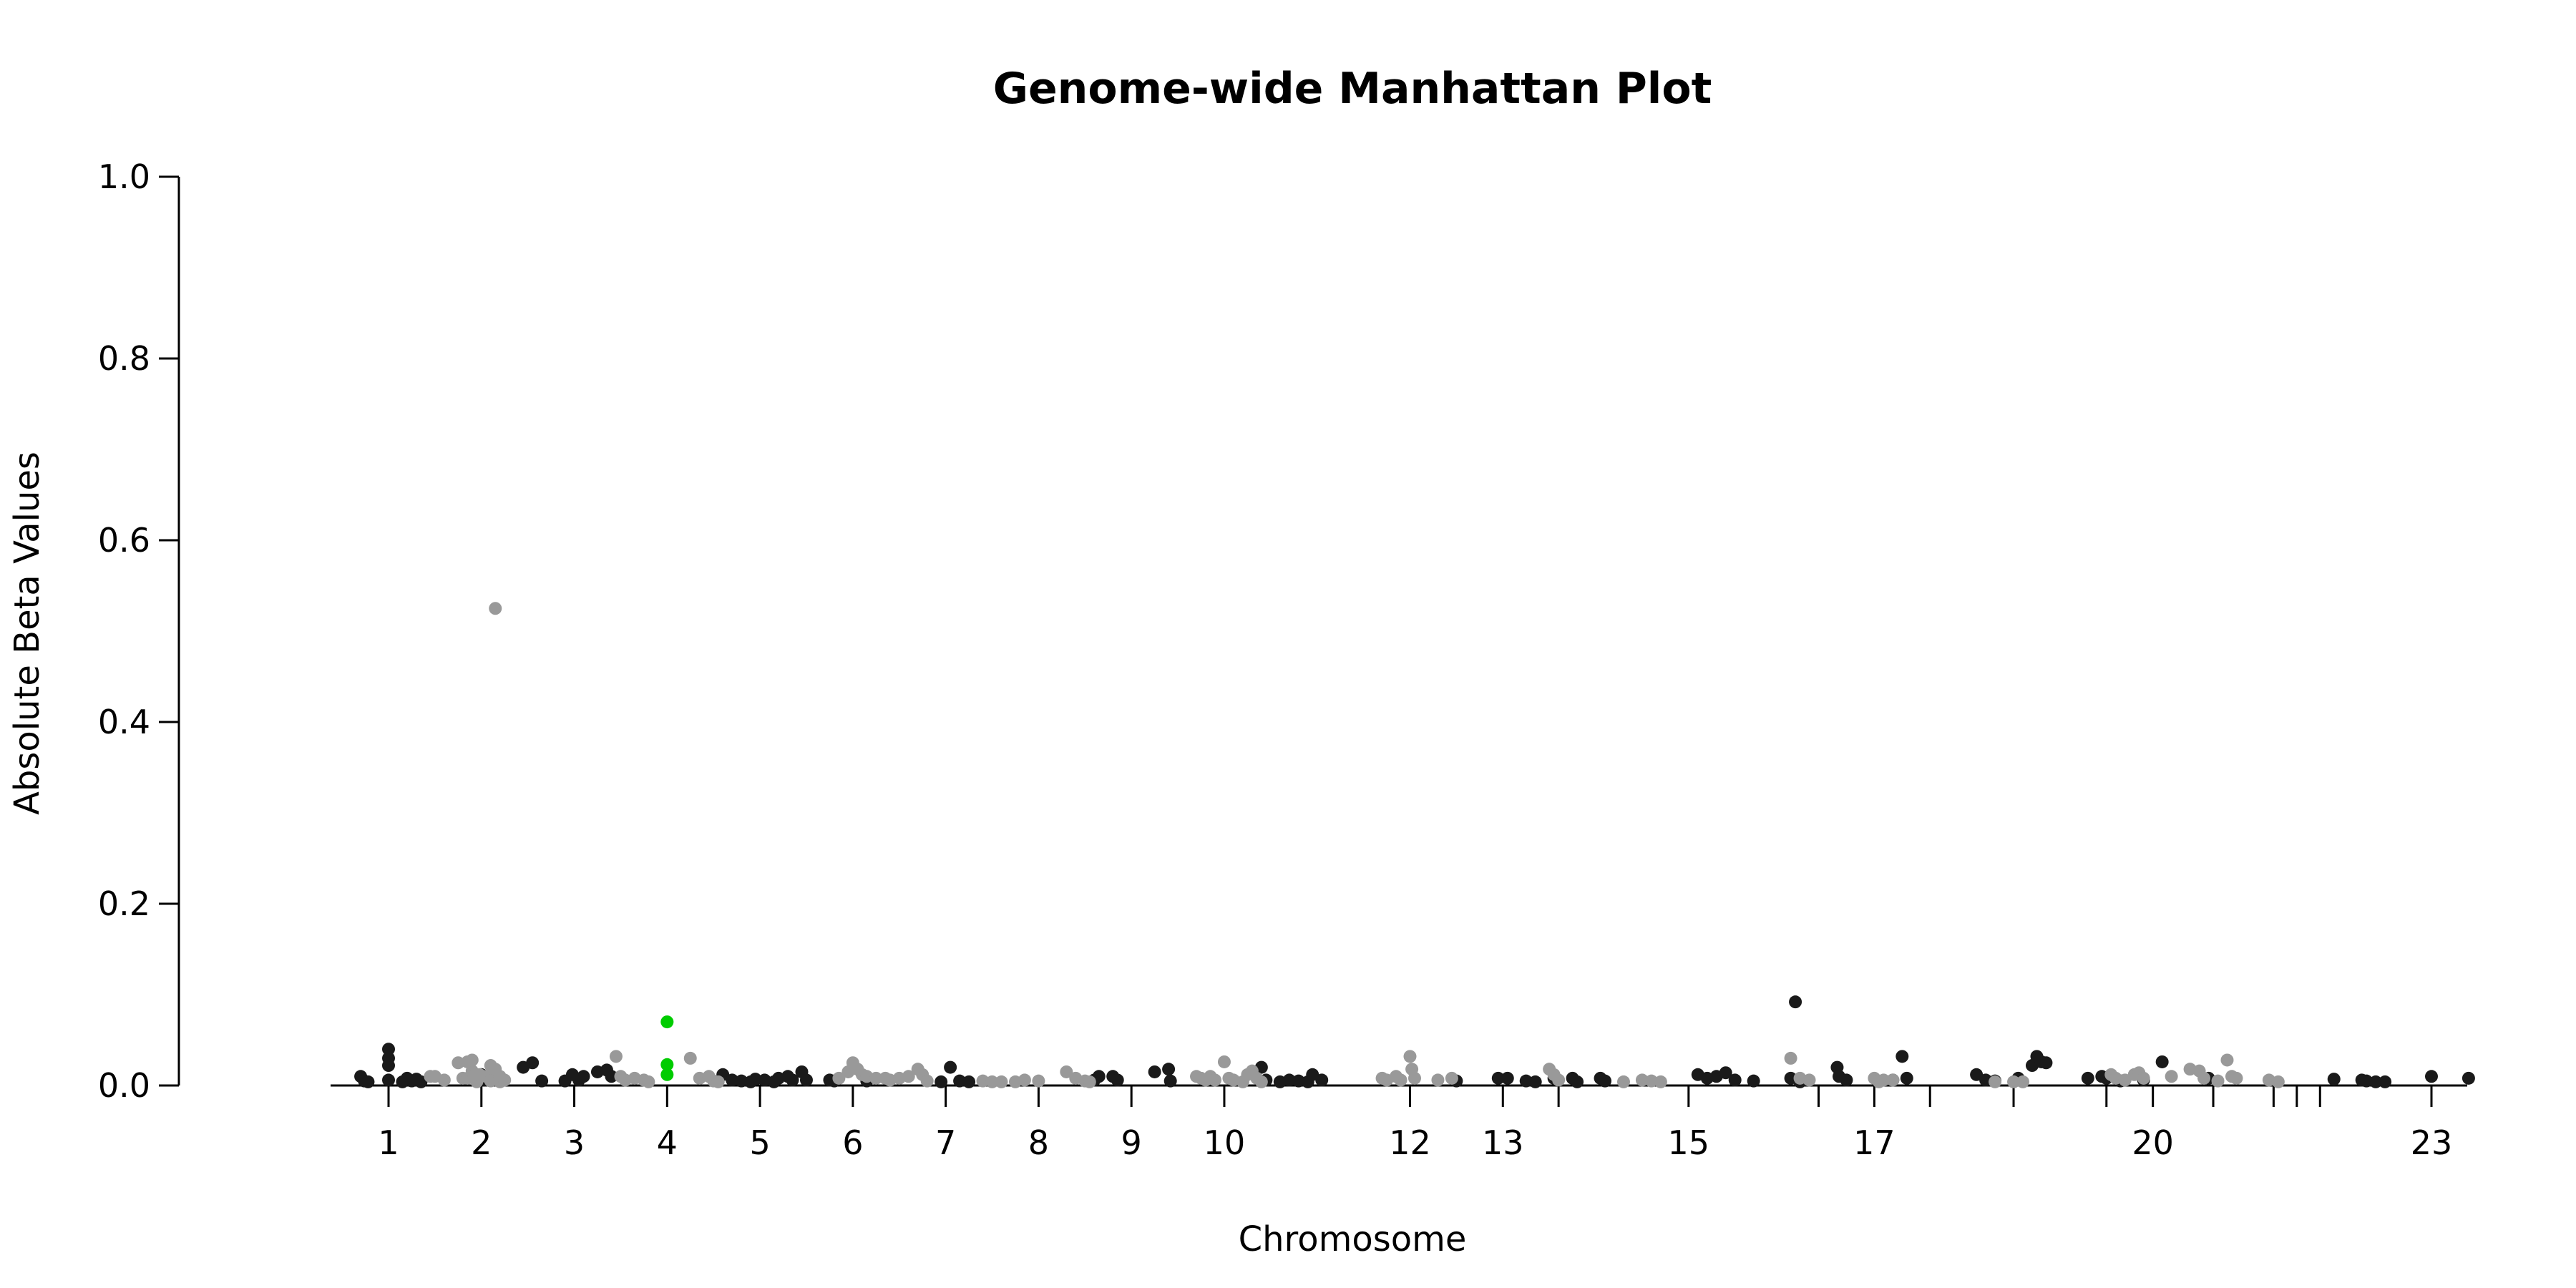 The image size is (2576, 1288). I want to click on x-tick-label: 9, so click(1131, 1142).